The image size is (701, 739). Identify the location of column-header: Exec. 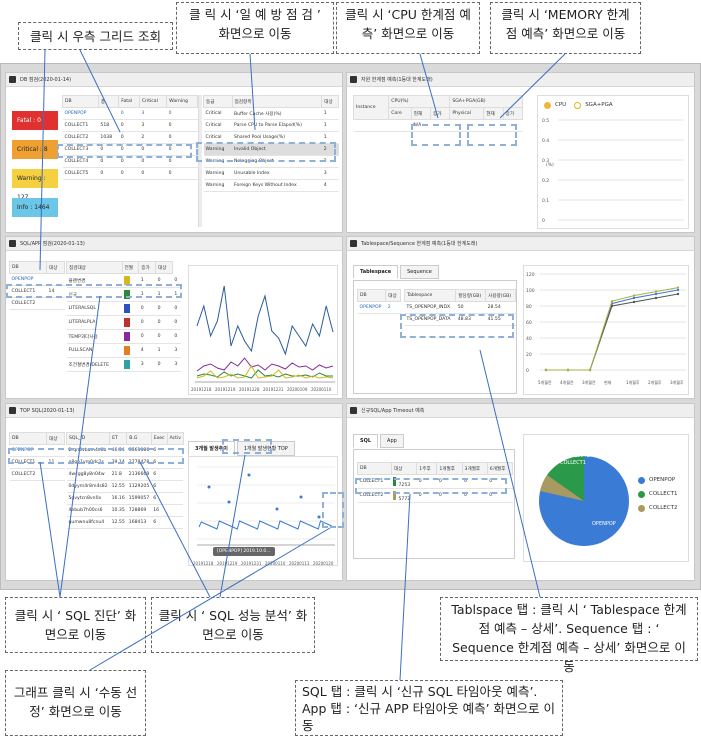
(159, 438).